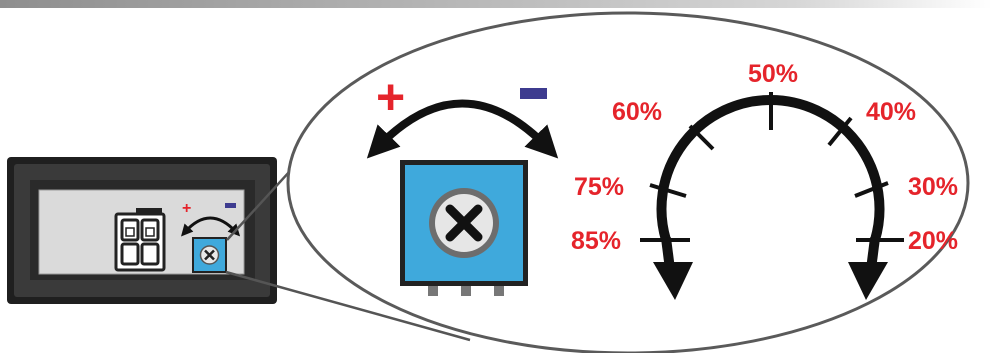 This screenshot has width=992, height=353. What do you see at coordinates (211, 226) in the screenshot?
I see `device-rotate-arrow-icon` at bounding box center [211, 226].